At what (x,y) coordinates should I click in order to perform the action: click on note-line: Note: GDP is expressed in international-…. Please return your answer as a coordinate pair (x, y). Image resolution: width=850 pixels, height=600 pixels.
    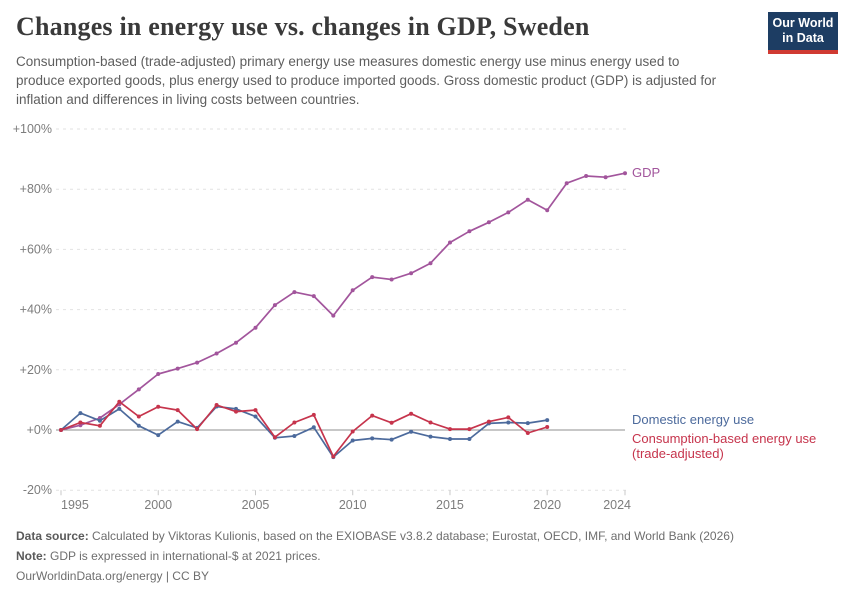
    Looking at the image, I should click on (416, 556).